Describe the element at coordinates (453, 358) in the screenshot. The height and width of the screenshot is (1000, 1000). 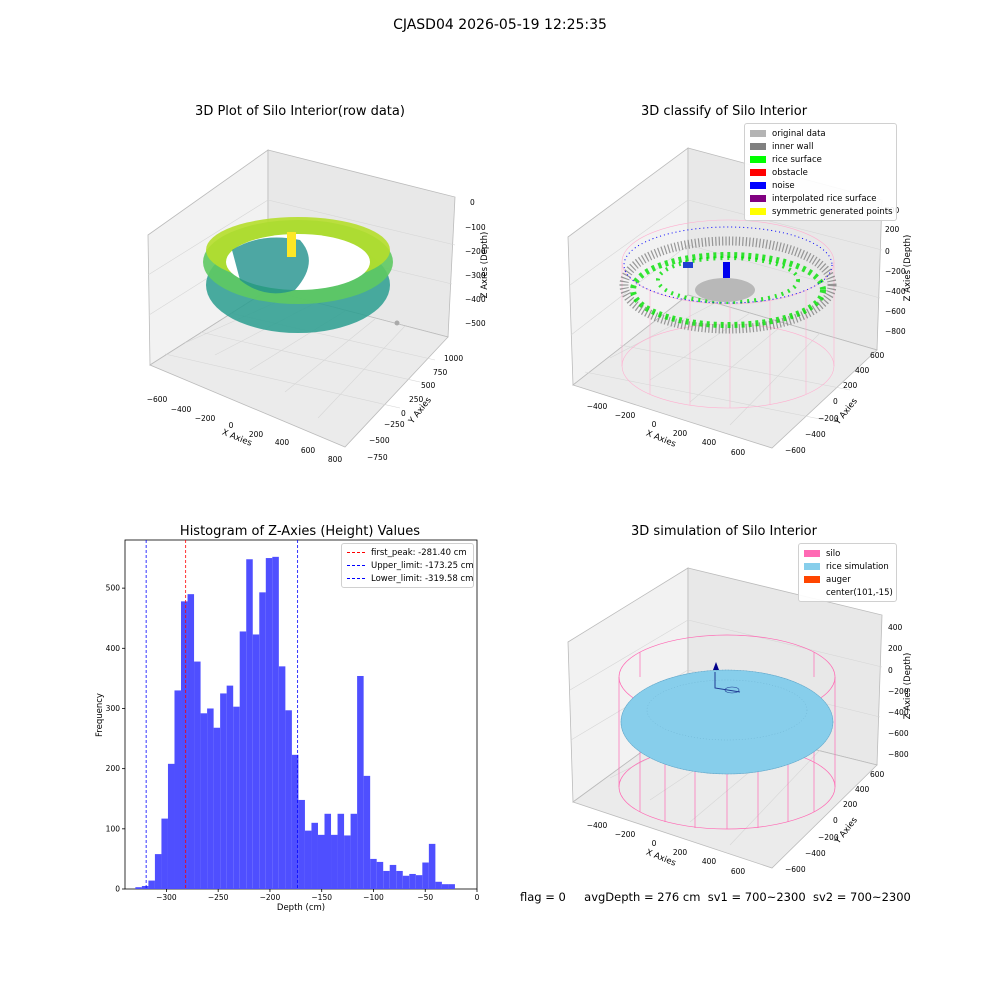
I see `tl-ytick: 1000` at that location.